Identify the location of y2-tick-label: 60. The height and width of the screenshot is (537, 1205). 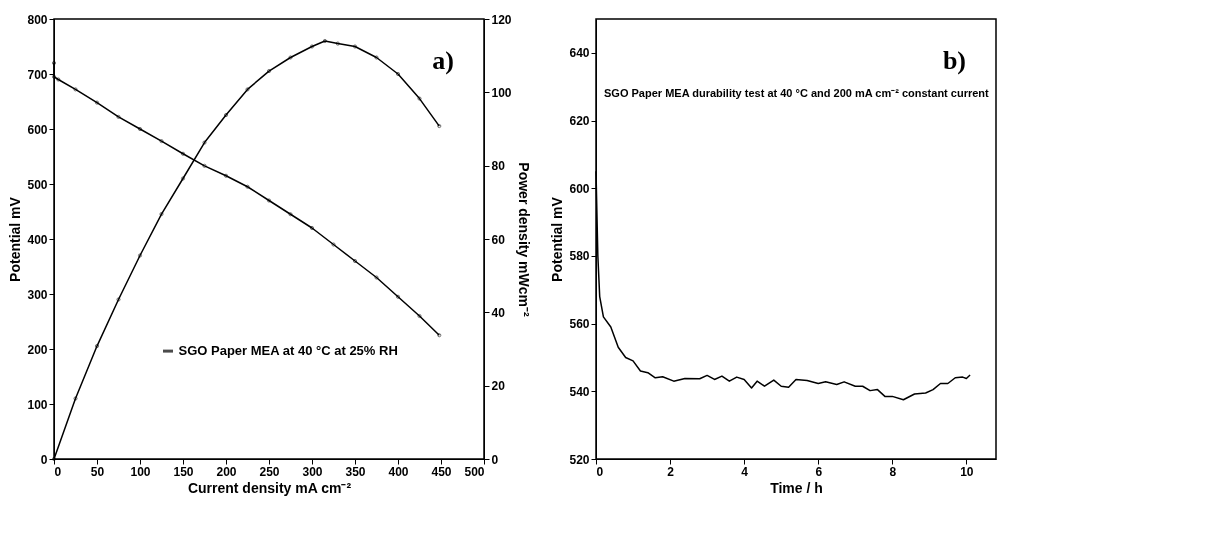
(498, 239).